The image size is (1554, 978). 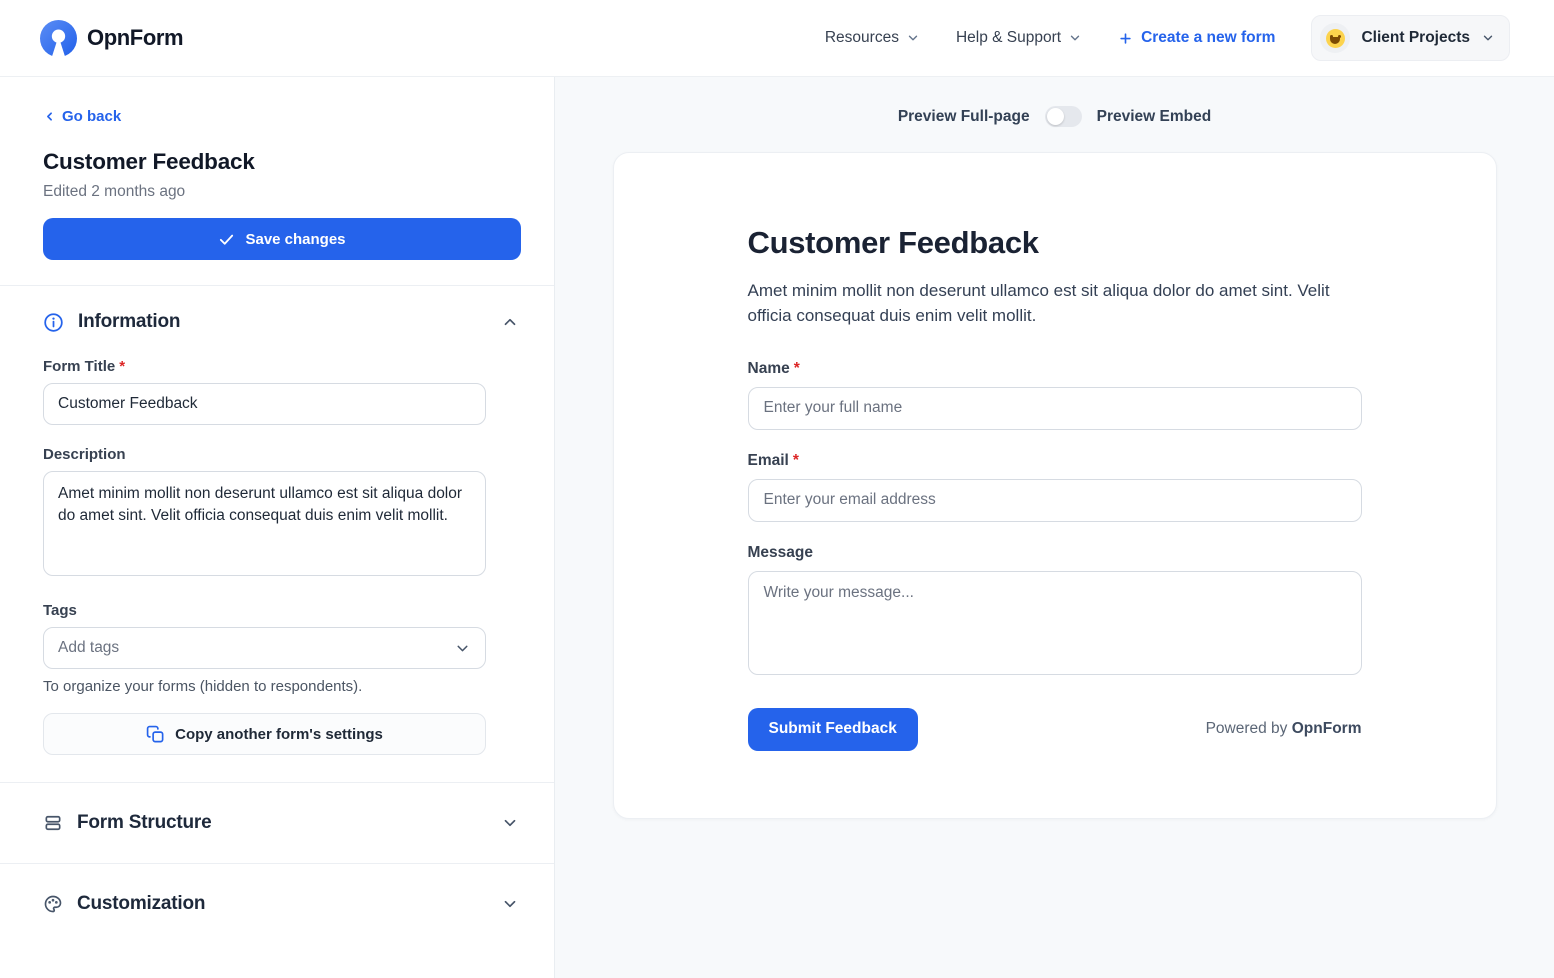 I want to click on workspace-avatar, so click(x=1335, y=38).